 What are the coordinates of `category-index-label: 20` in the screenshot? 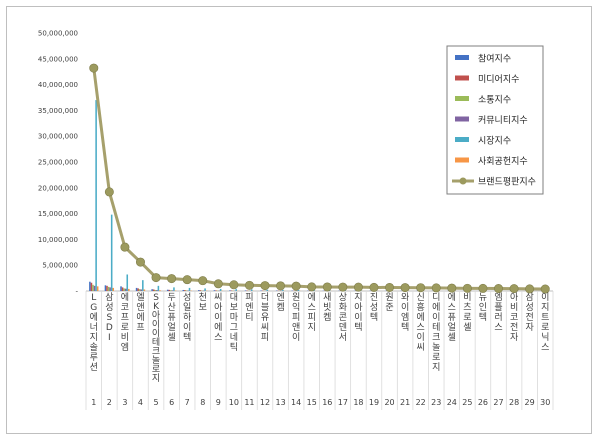 It's located at (389, 402).